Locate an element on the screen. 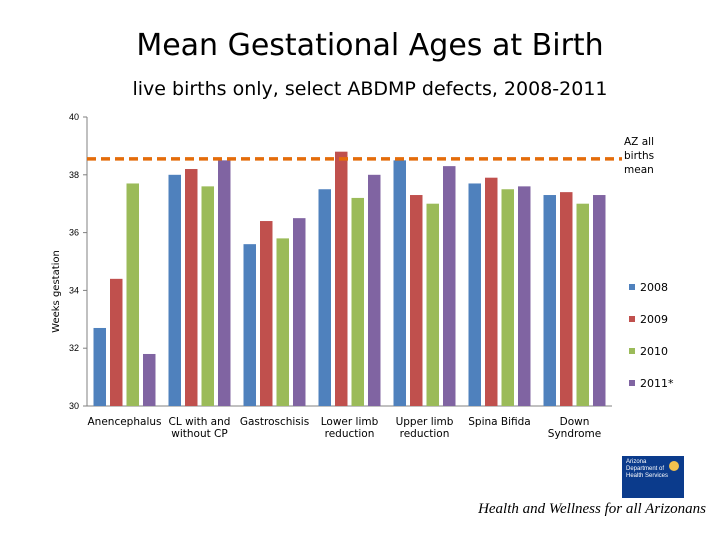 This screenshot has width=720, height=540. legend-label: 2009 is located at coordinates (654, 319).